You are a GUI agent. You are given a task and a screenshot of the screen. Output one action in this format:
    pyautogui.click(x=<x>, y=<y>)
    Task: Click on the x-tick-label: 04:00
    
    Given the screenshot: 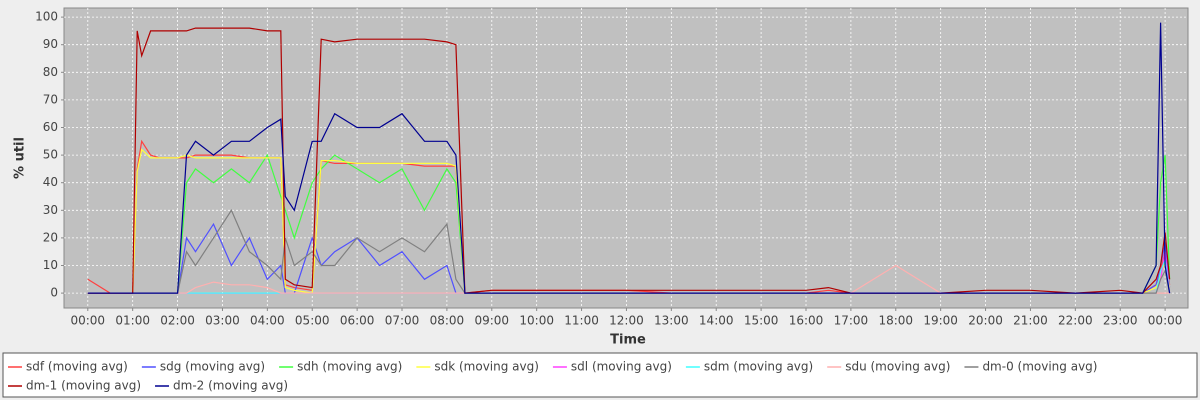 What is the action you would take?
    pyautogui.click(x=267, y=321)
    